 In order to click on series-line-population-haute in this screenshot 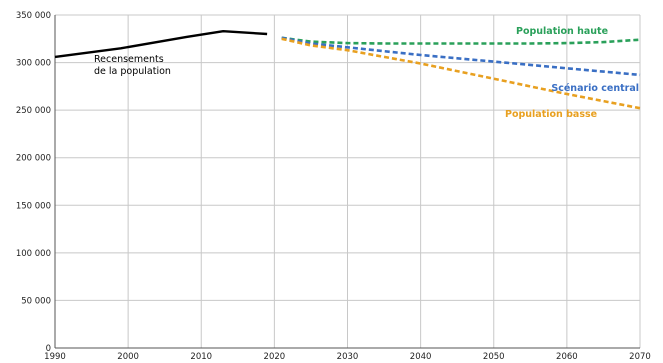, I will do `click(461, 40)`.